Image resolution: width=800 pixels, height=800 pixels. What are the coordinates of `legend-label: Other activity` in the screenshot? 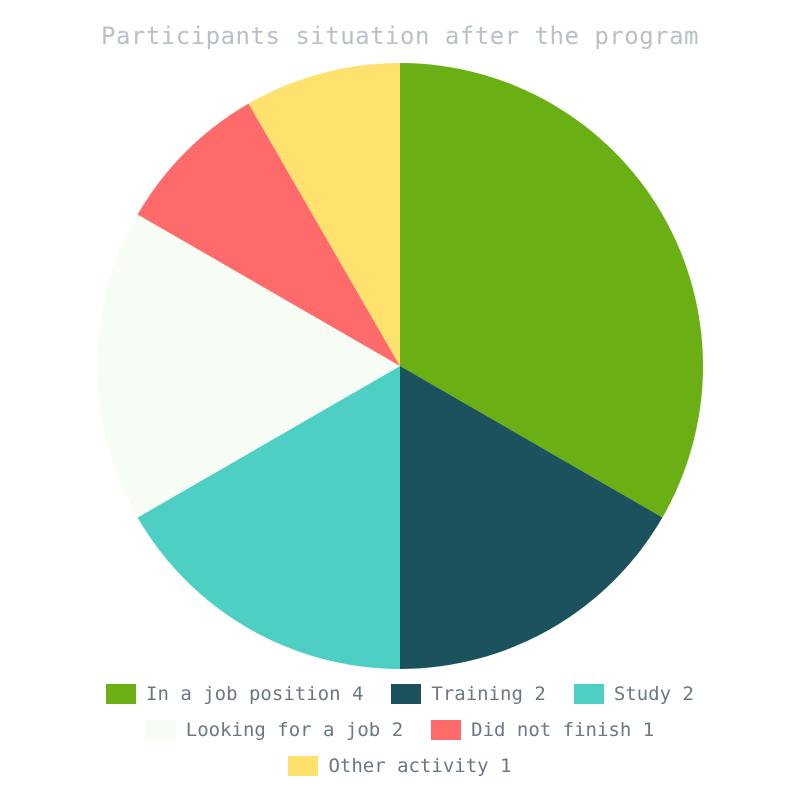 It's located at (408, 766).